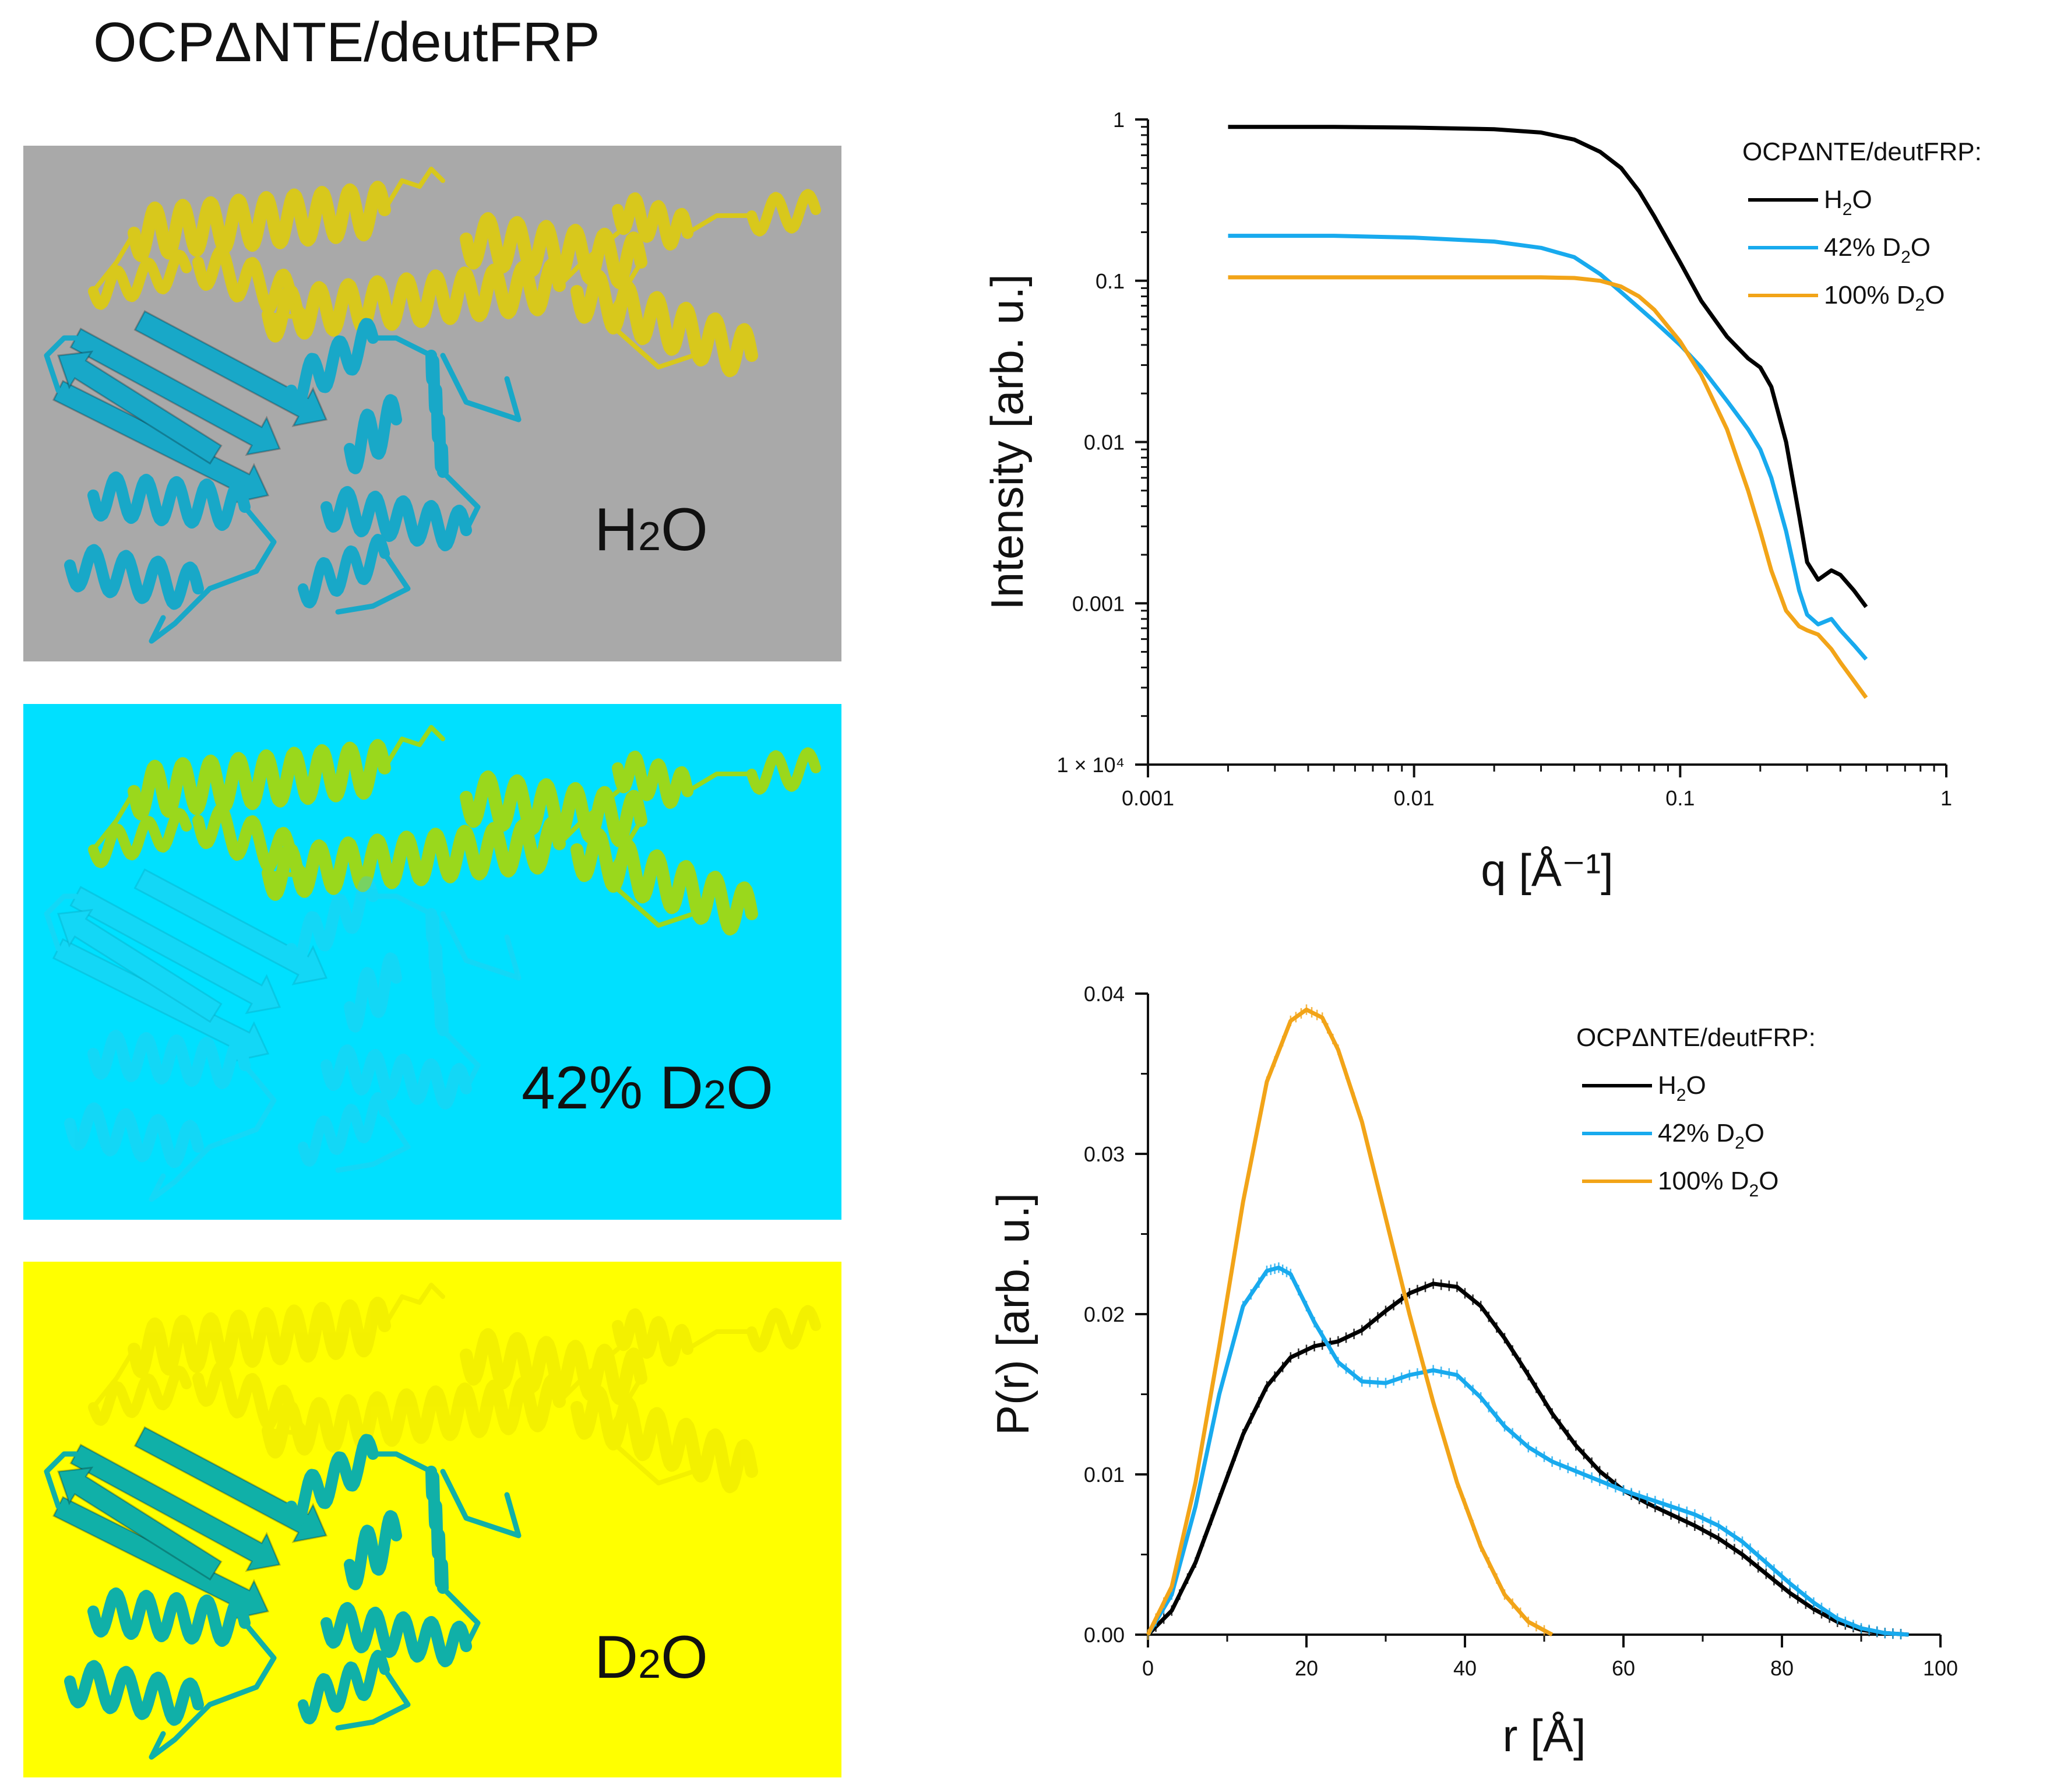 This screenshot has height=1792, width=2057. Describe the element at coordinates (1696, 1037) in the screenshot. I see `pr-legend-title: OCPΔNTE/deutFRP:` at that location.